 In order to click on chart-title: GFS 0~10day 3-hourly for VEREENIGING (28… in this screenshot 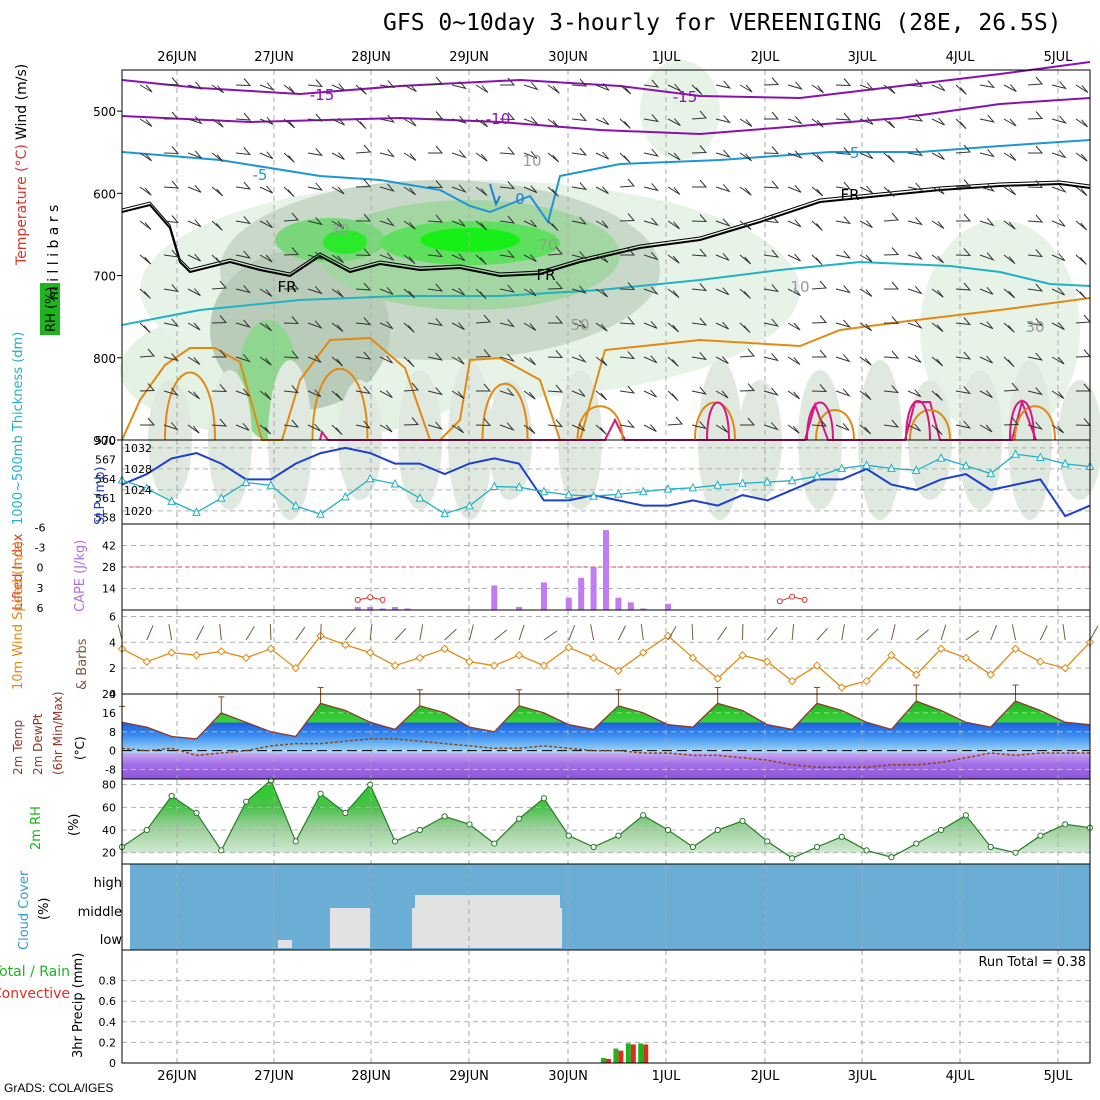, I will do `click(722, 23)`.